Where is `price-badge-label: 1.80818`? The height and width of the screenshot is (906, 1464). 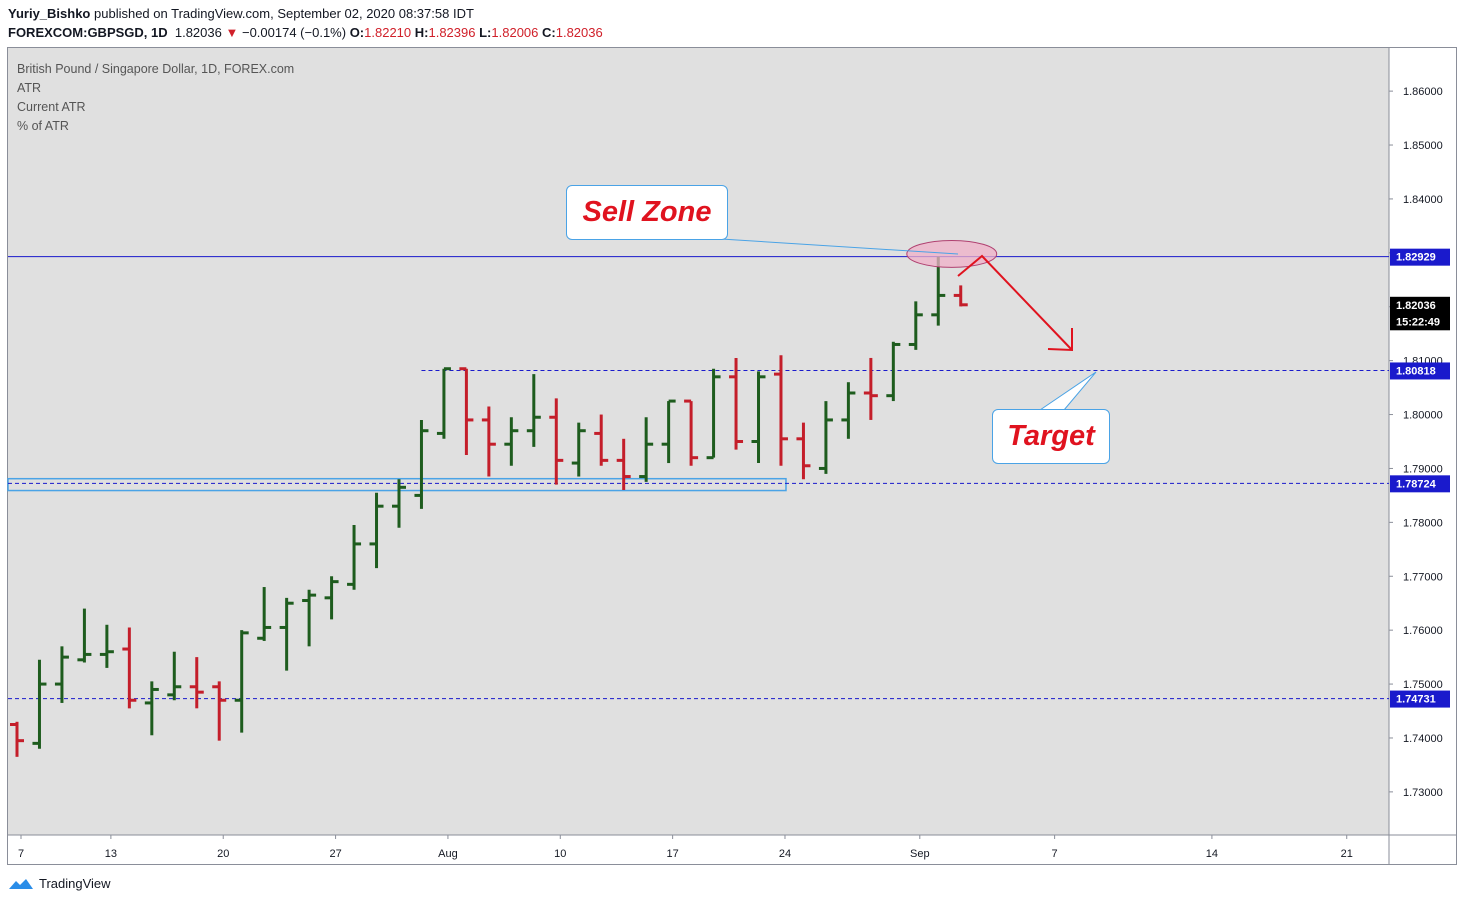 price-badge-label: 1.80818 is located at coordinates (1416, 371).